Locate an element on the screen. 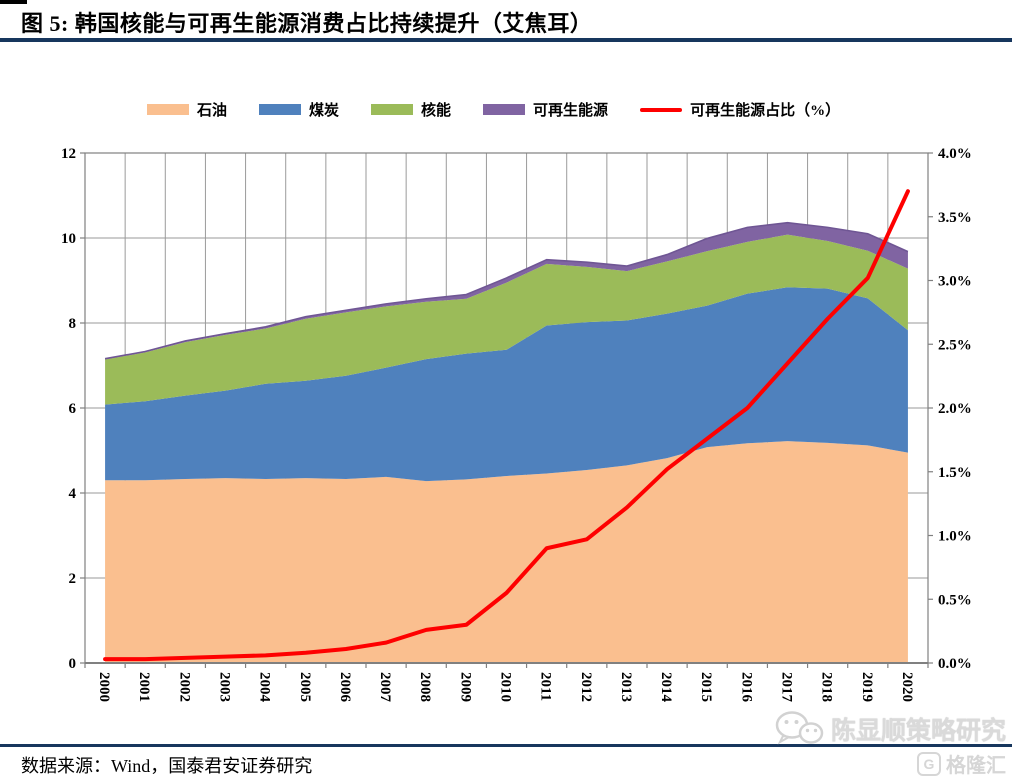 This screenshot has width=1012, height=783. y-left-tick-label: 4 is located at coordinates (73, 494).